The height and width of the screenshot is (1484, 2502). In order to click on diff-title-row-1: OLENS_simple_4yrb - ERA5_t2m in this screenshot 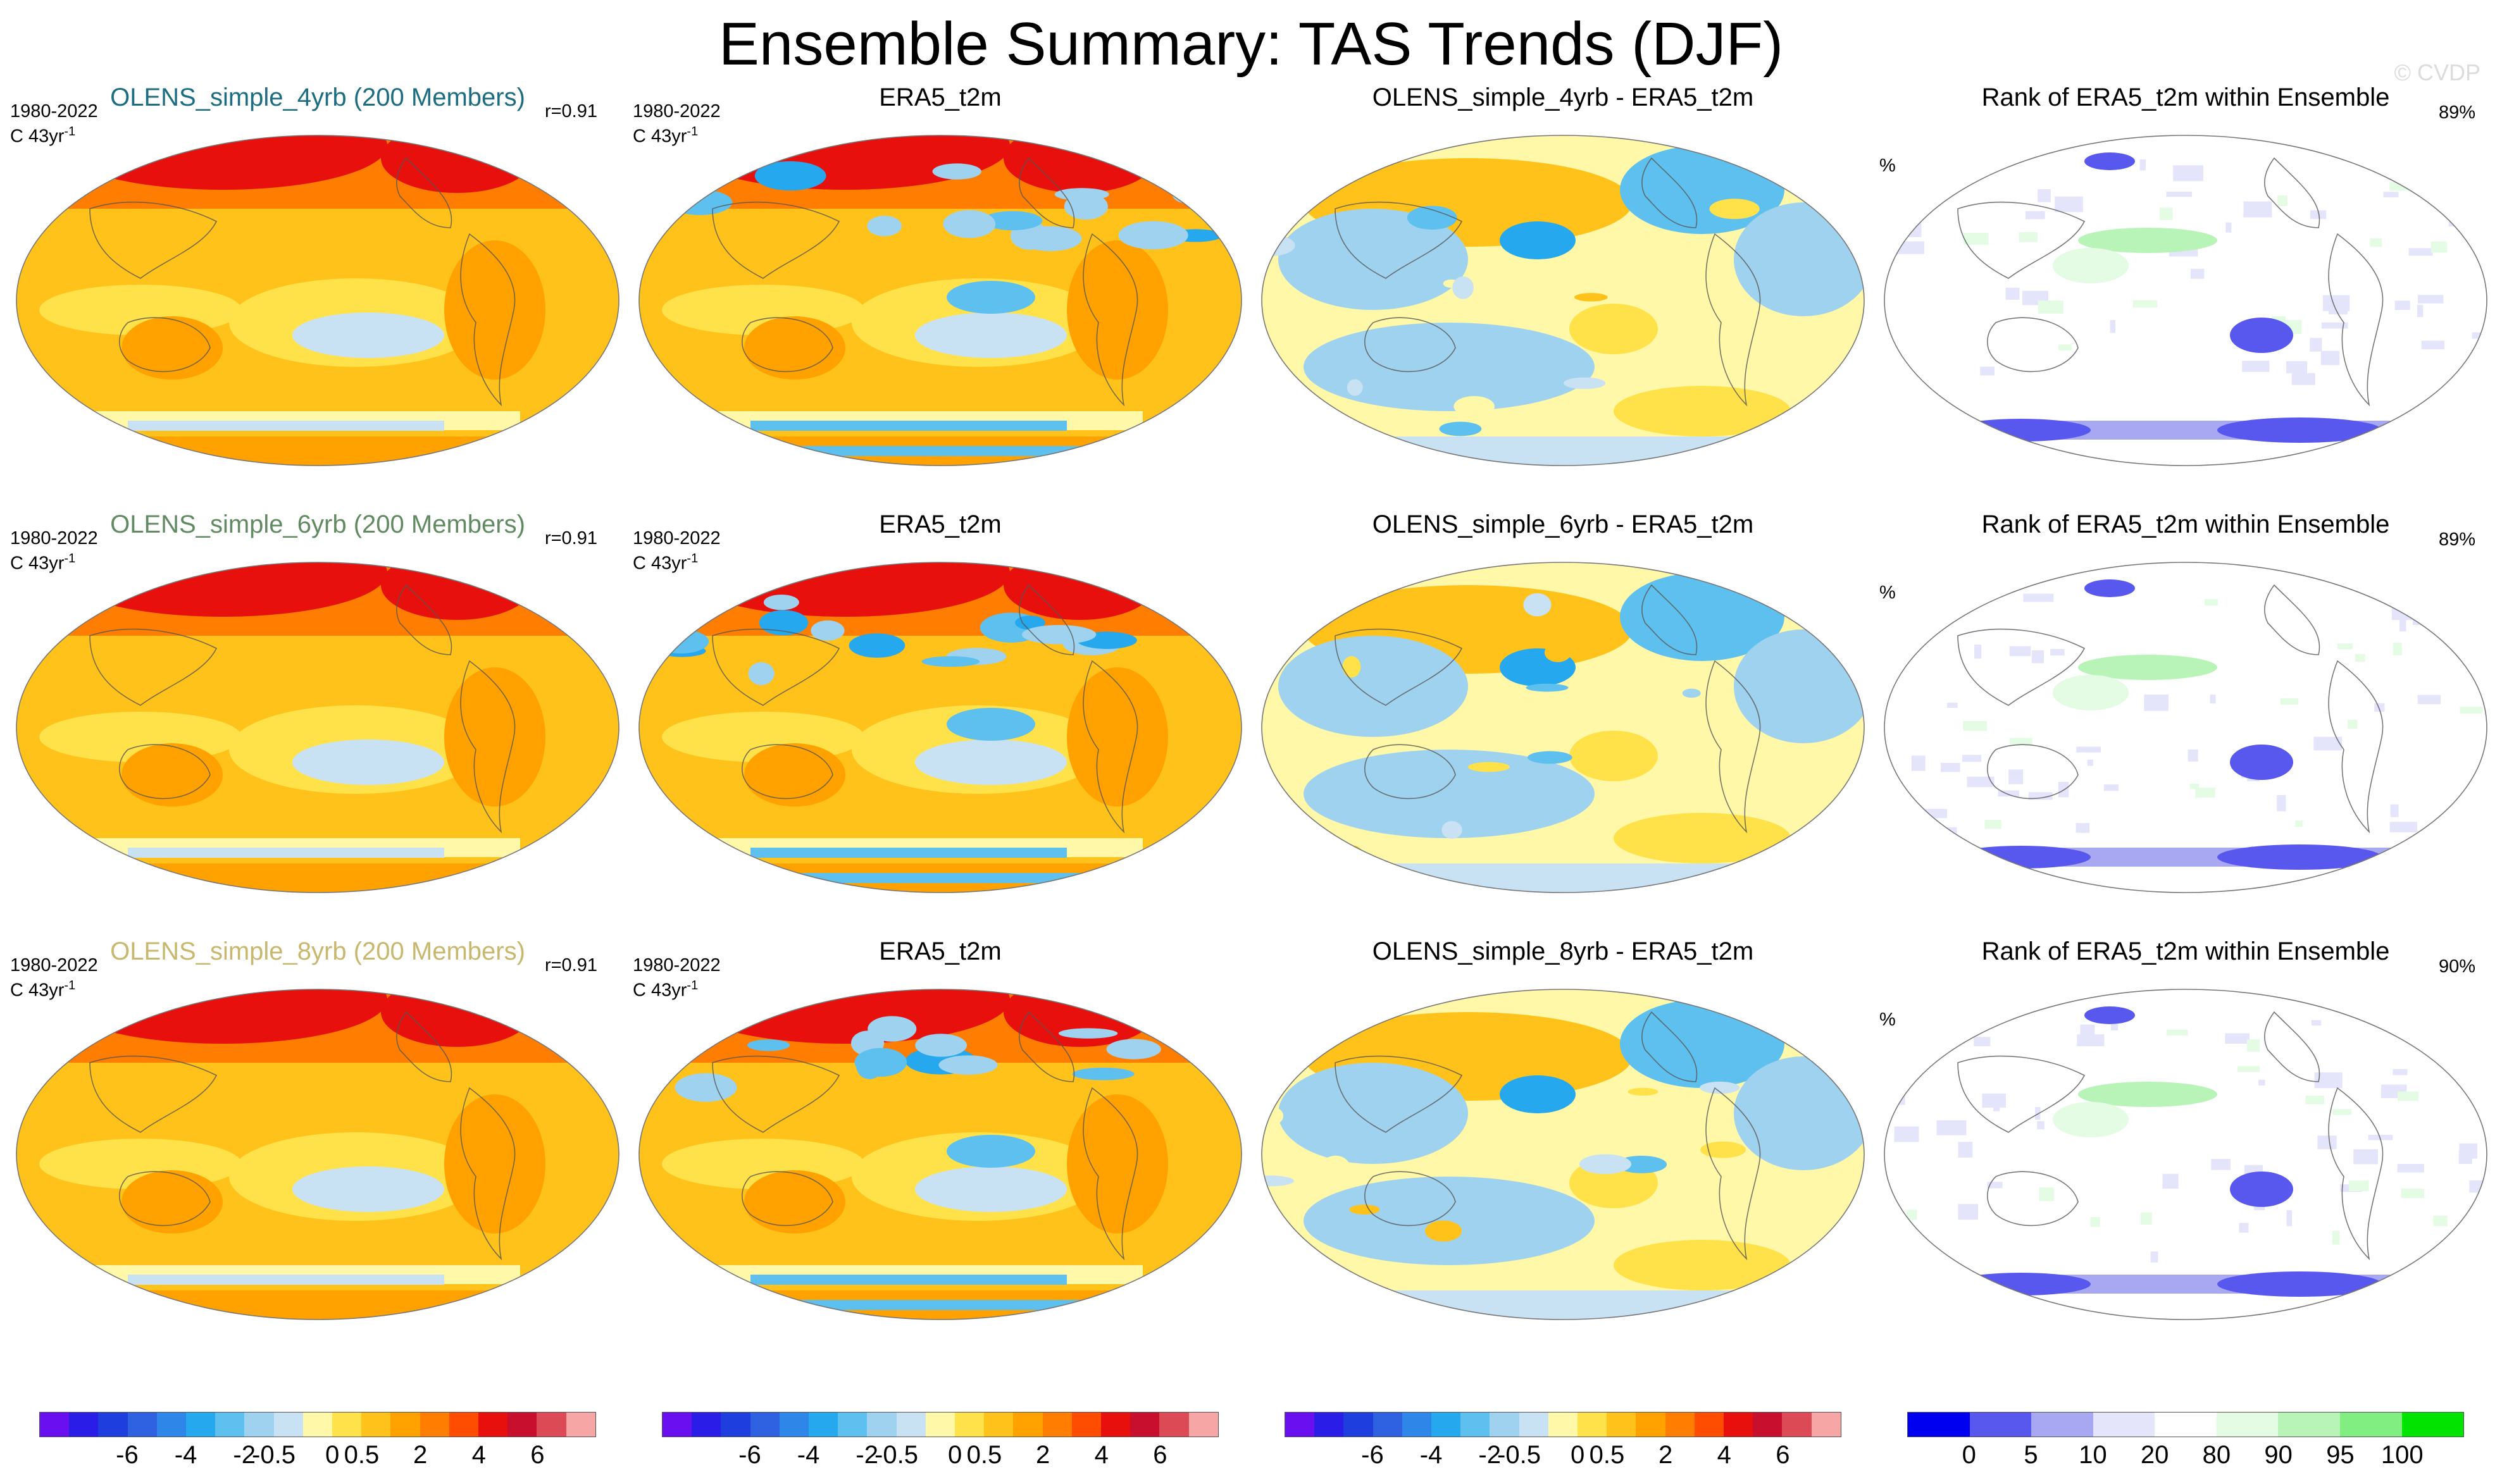, I will do `click(1563, 97)`.